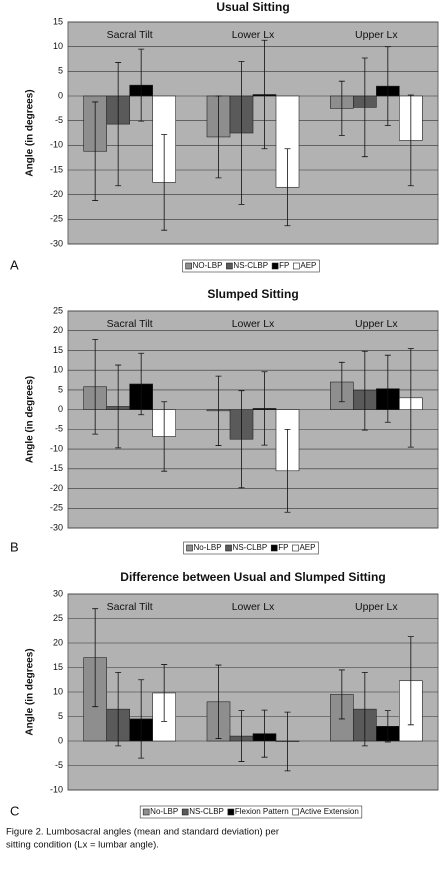 This screenshot has width=443, height=879. Describe the element at coordinates (56, 194) in the screenshot. I see `y-tick-label: -20` at that location.